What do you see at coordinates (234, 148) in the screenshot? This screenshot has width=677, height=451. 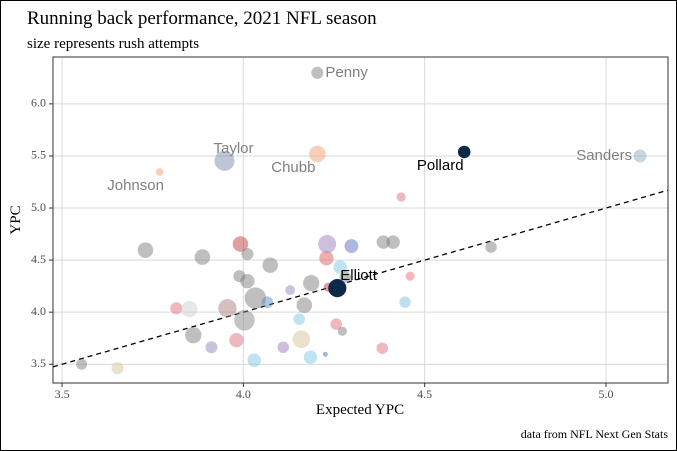 I see `point-label: Taylor` at bounding box center [234, 148].